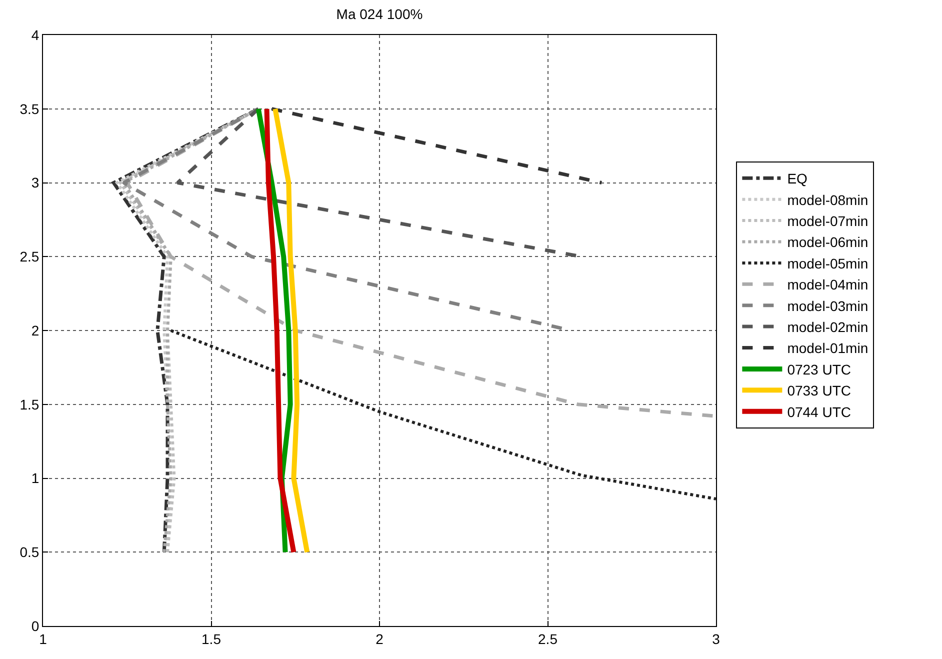  What do you see at coordinates (827, 200) in the screenshot?
I see `legend-label: model-08min` at bounding box center [827, 200].